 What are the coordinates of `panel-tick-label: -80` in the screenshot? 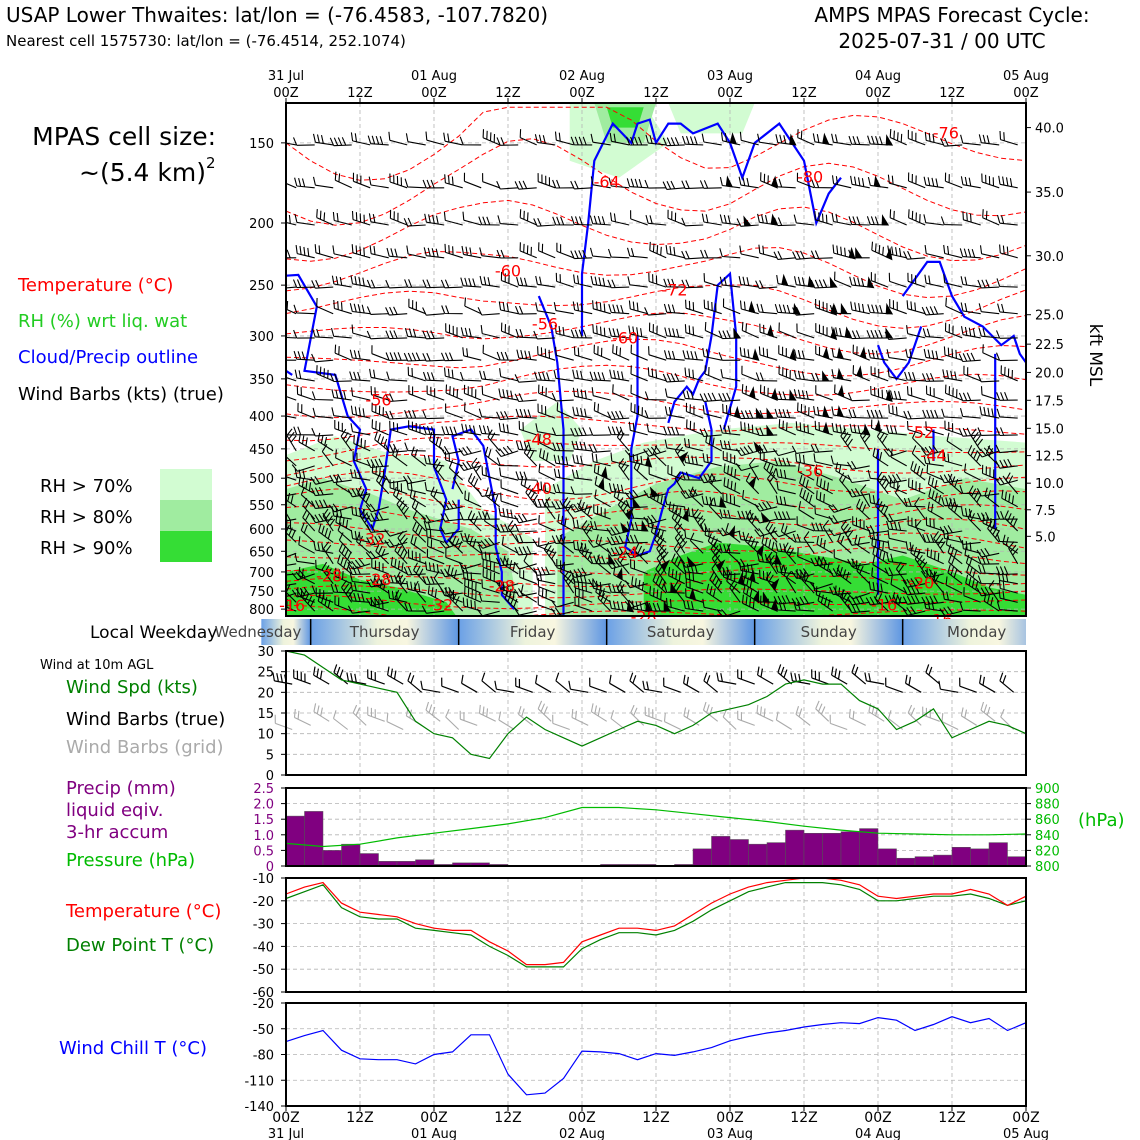 It's located at (263, 1056).